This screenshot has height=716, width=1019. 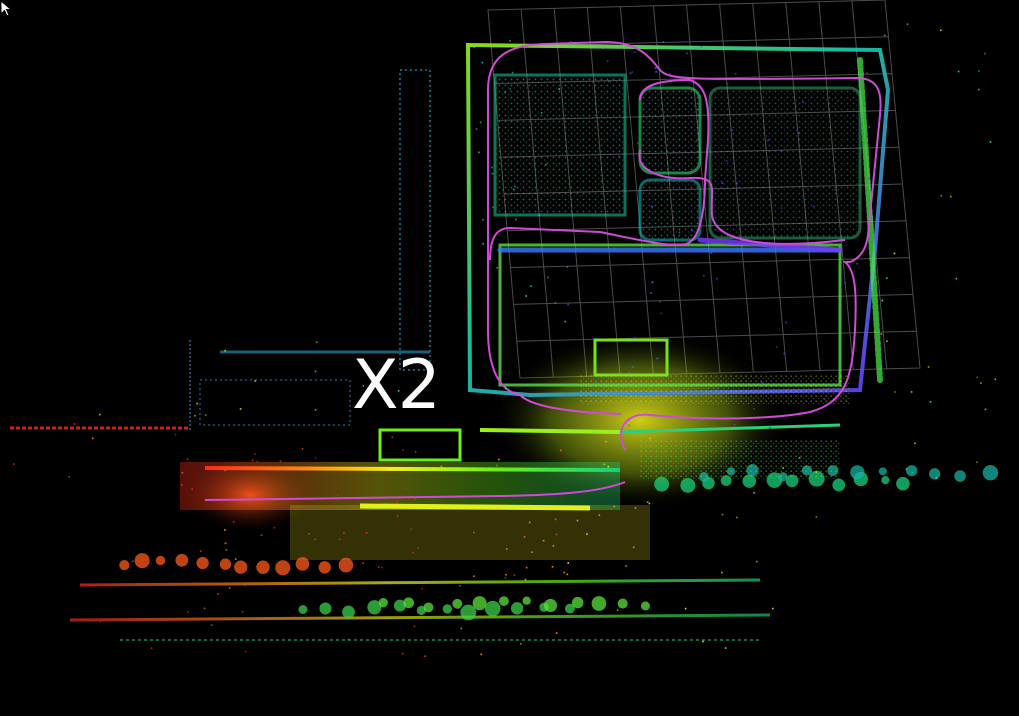 I want to click on mouse-pointer-icon, so click(x=6, y=8).